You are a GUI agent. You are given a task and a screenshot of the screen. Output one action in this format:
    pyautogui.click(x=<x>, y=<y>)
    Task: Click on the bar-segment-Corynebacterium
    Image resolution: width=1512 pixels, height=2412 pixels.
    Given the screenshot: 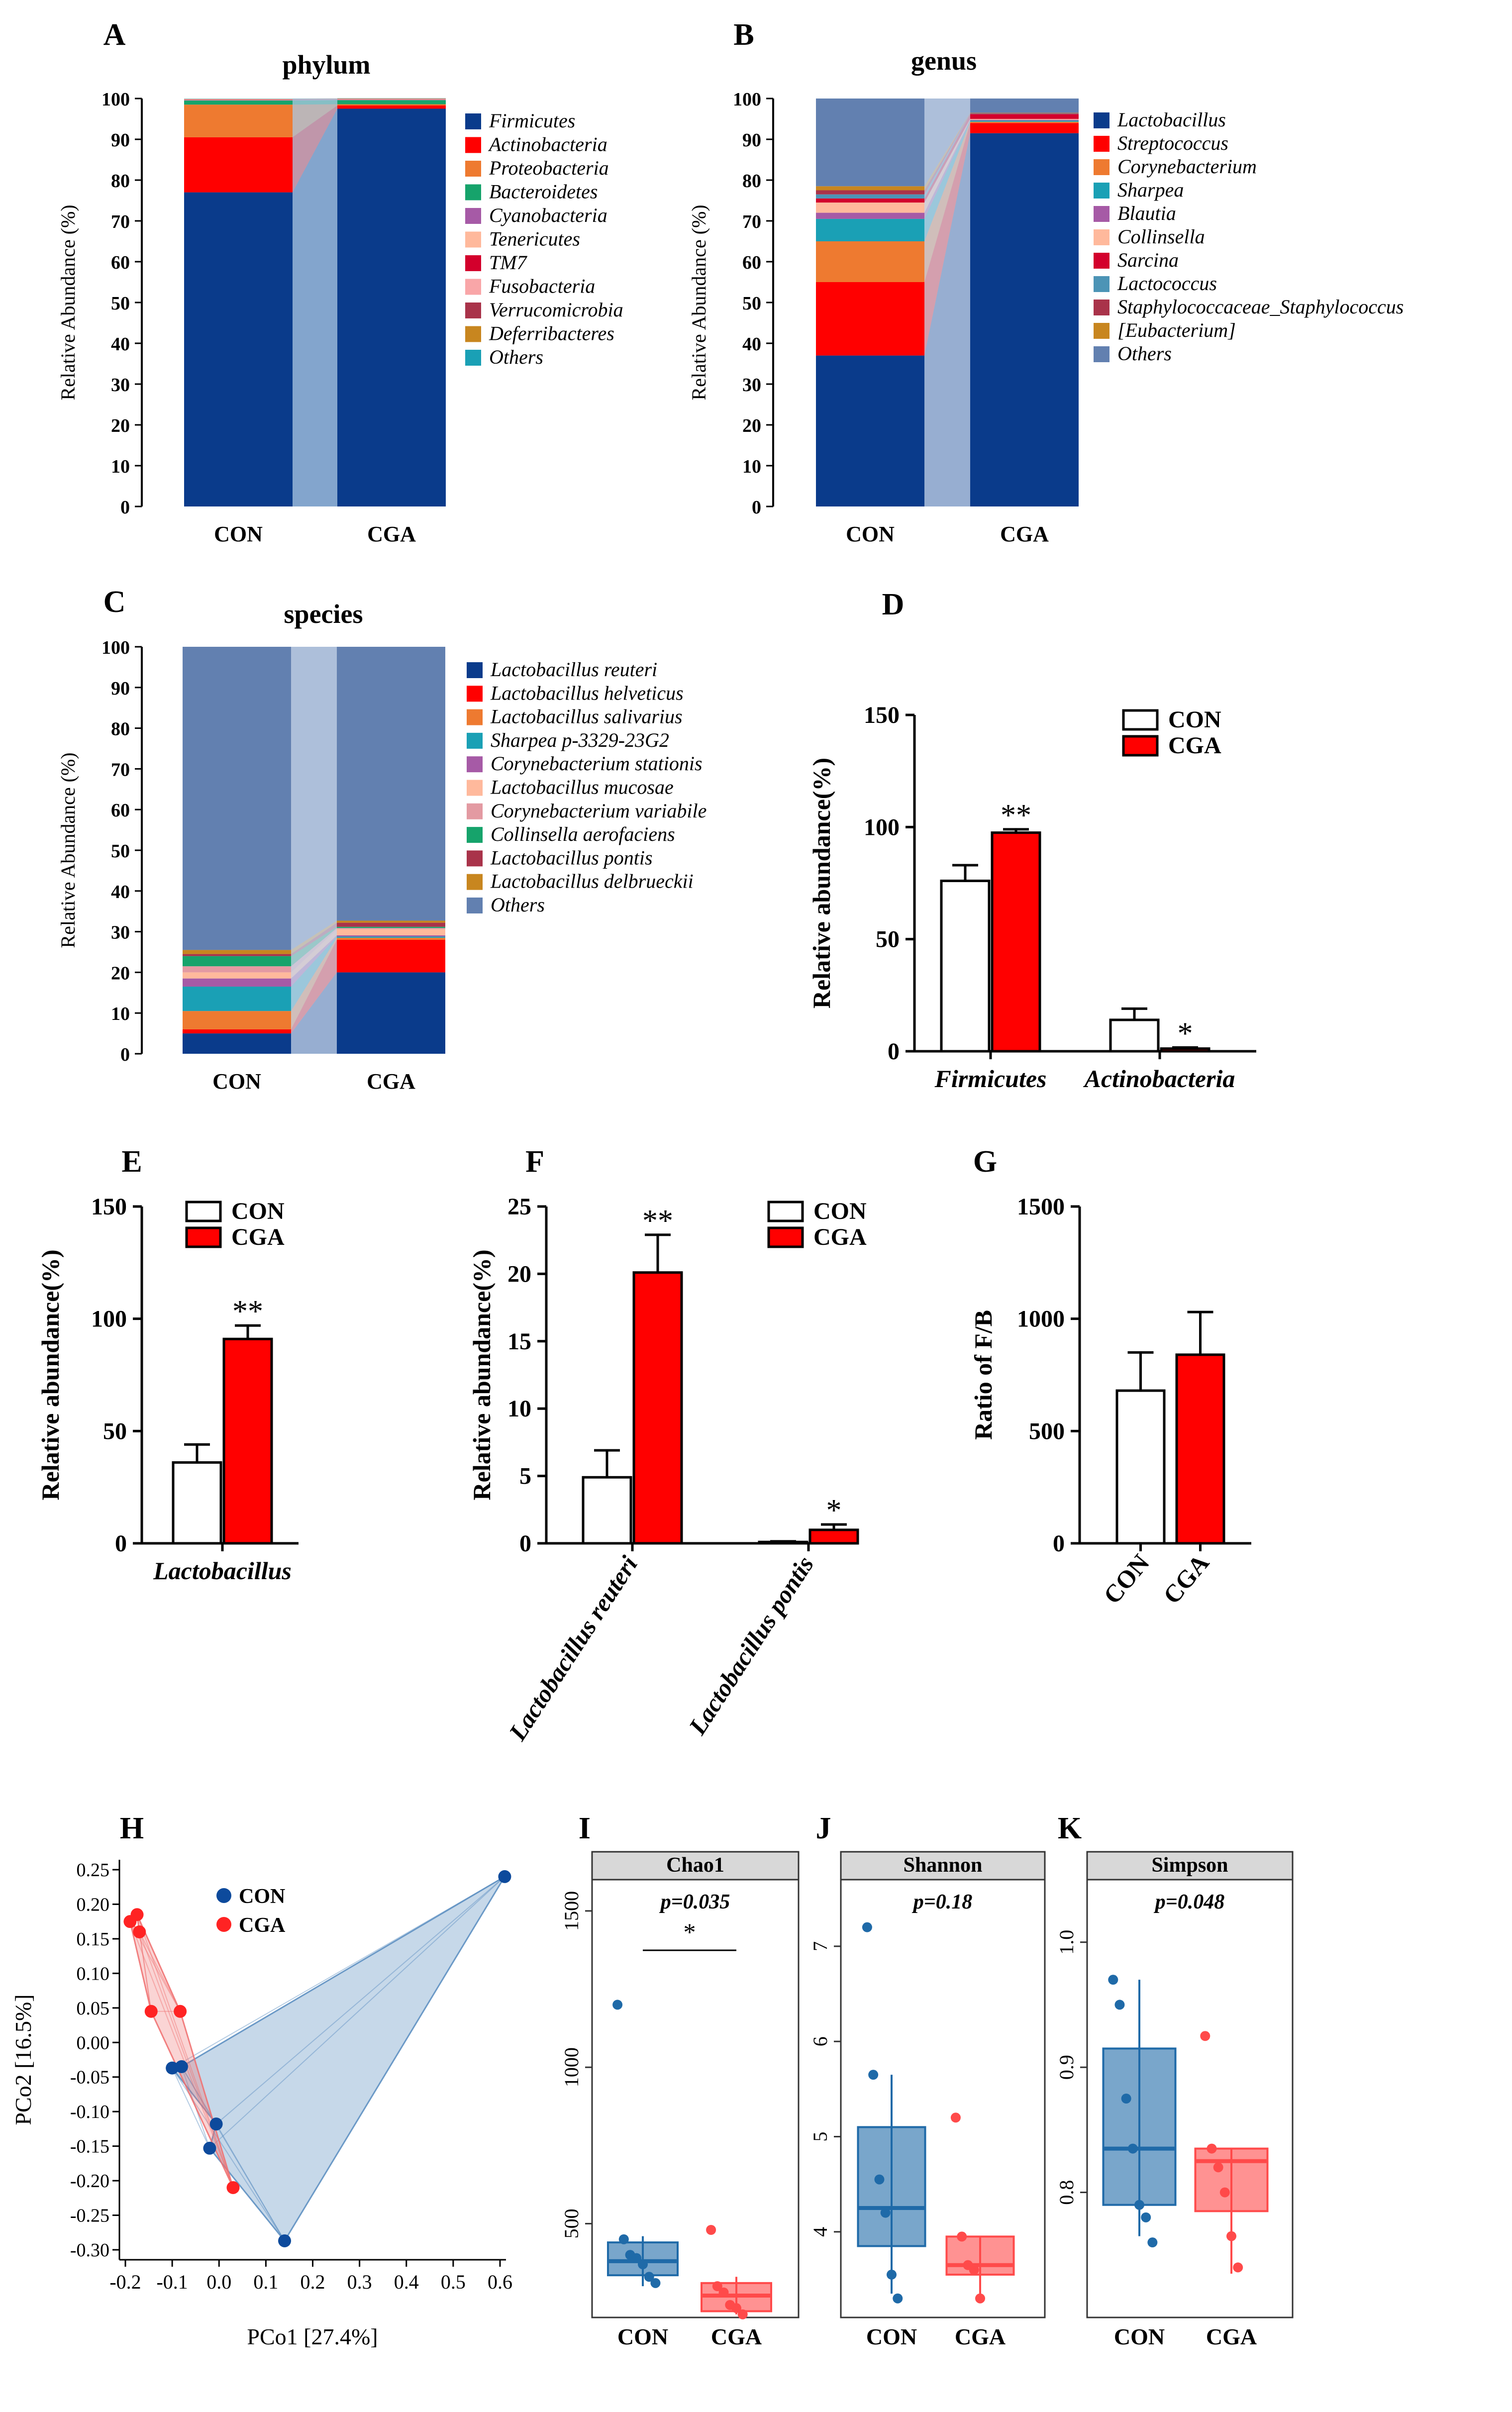 What is the action you would take?
    pyautogui.click(x=1024, y=123)
    